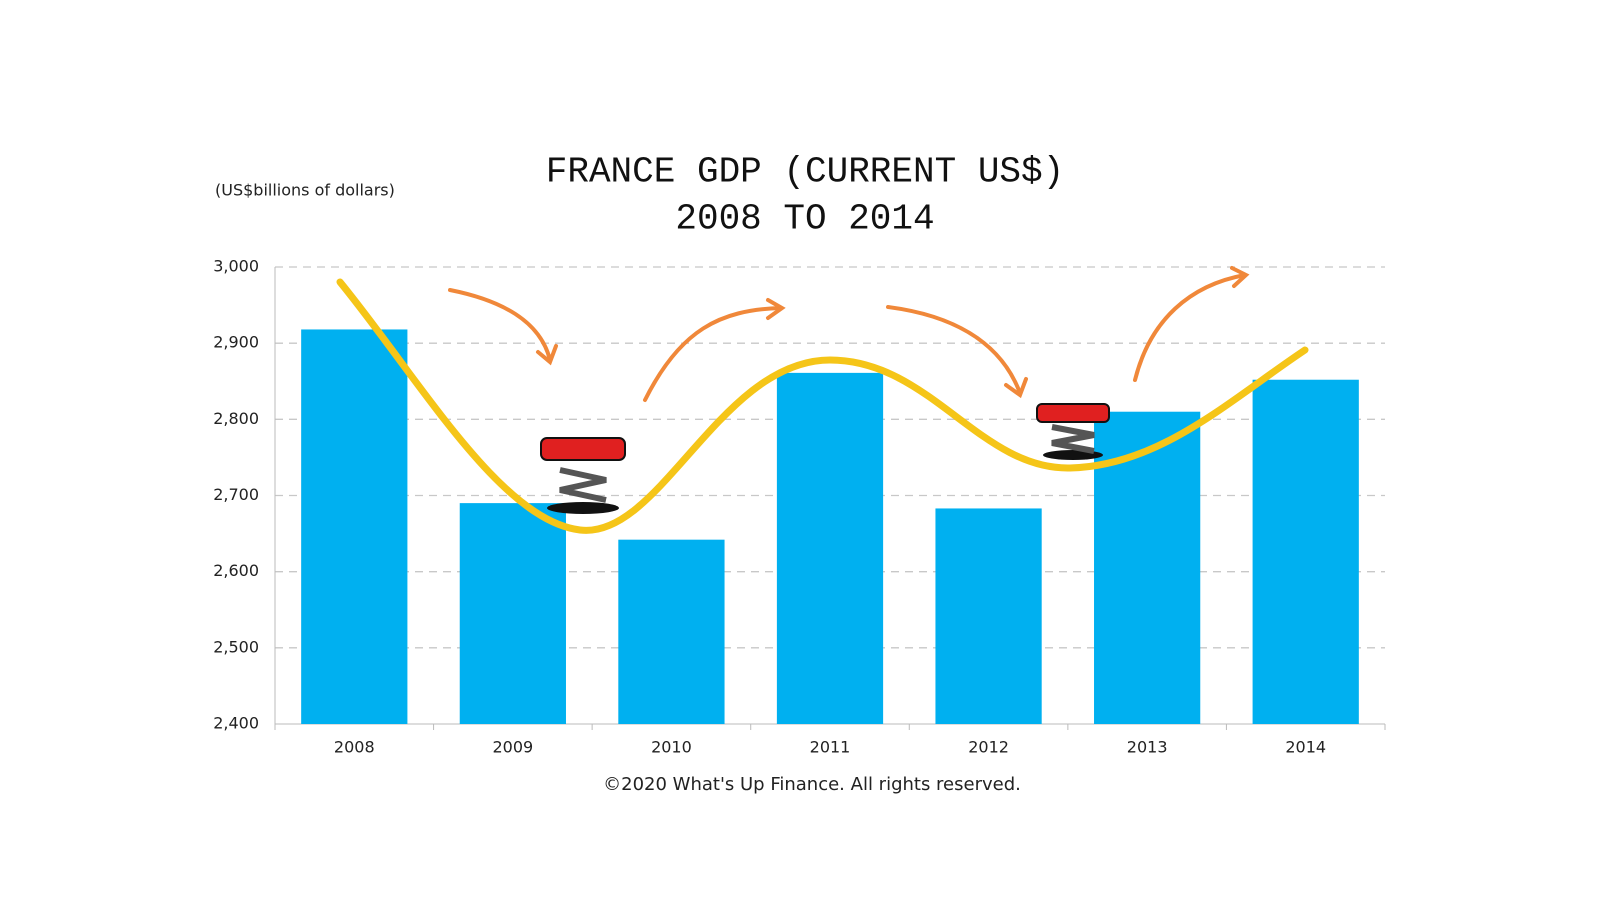 The height and width of the screenshot is (900, 1600). I want to click on y-tick-label: 3,000, so click(236, 266).